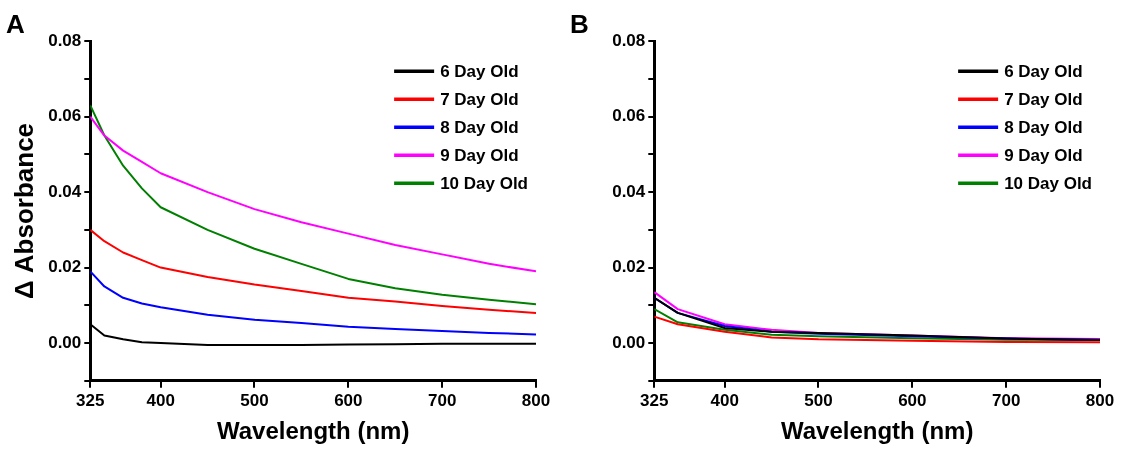 This screenshot has width=1129, height=457. I want to click on y-axis-title: Δ Absorbance, so click(23, 211).